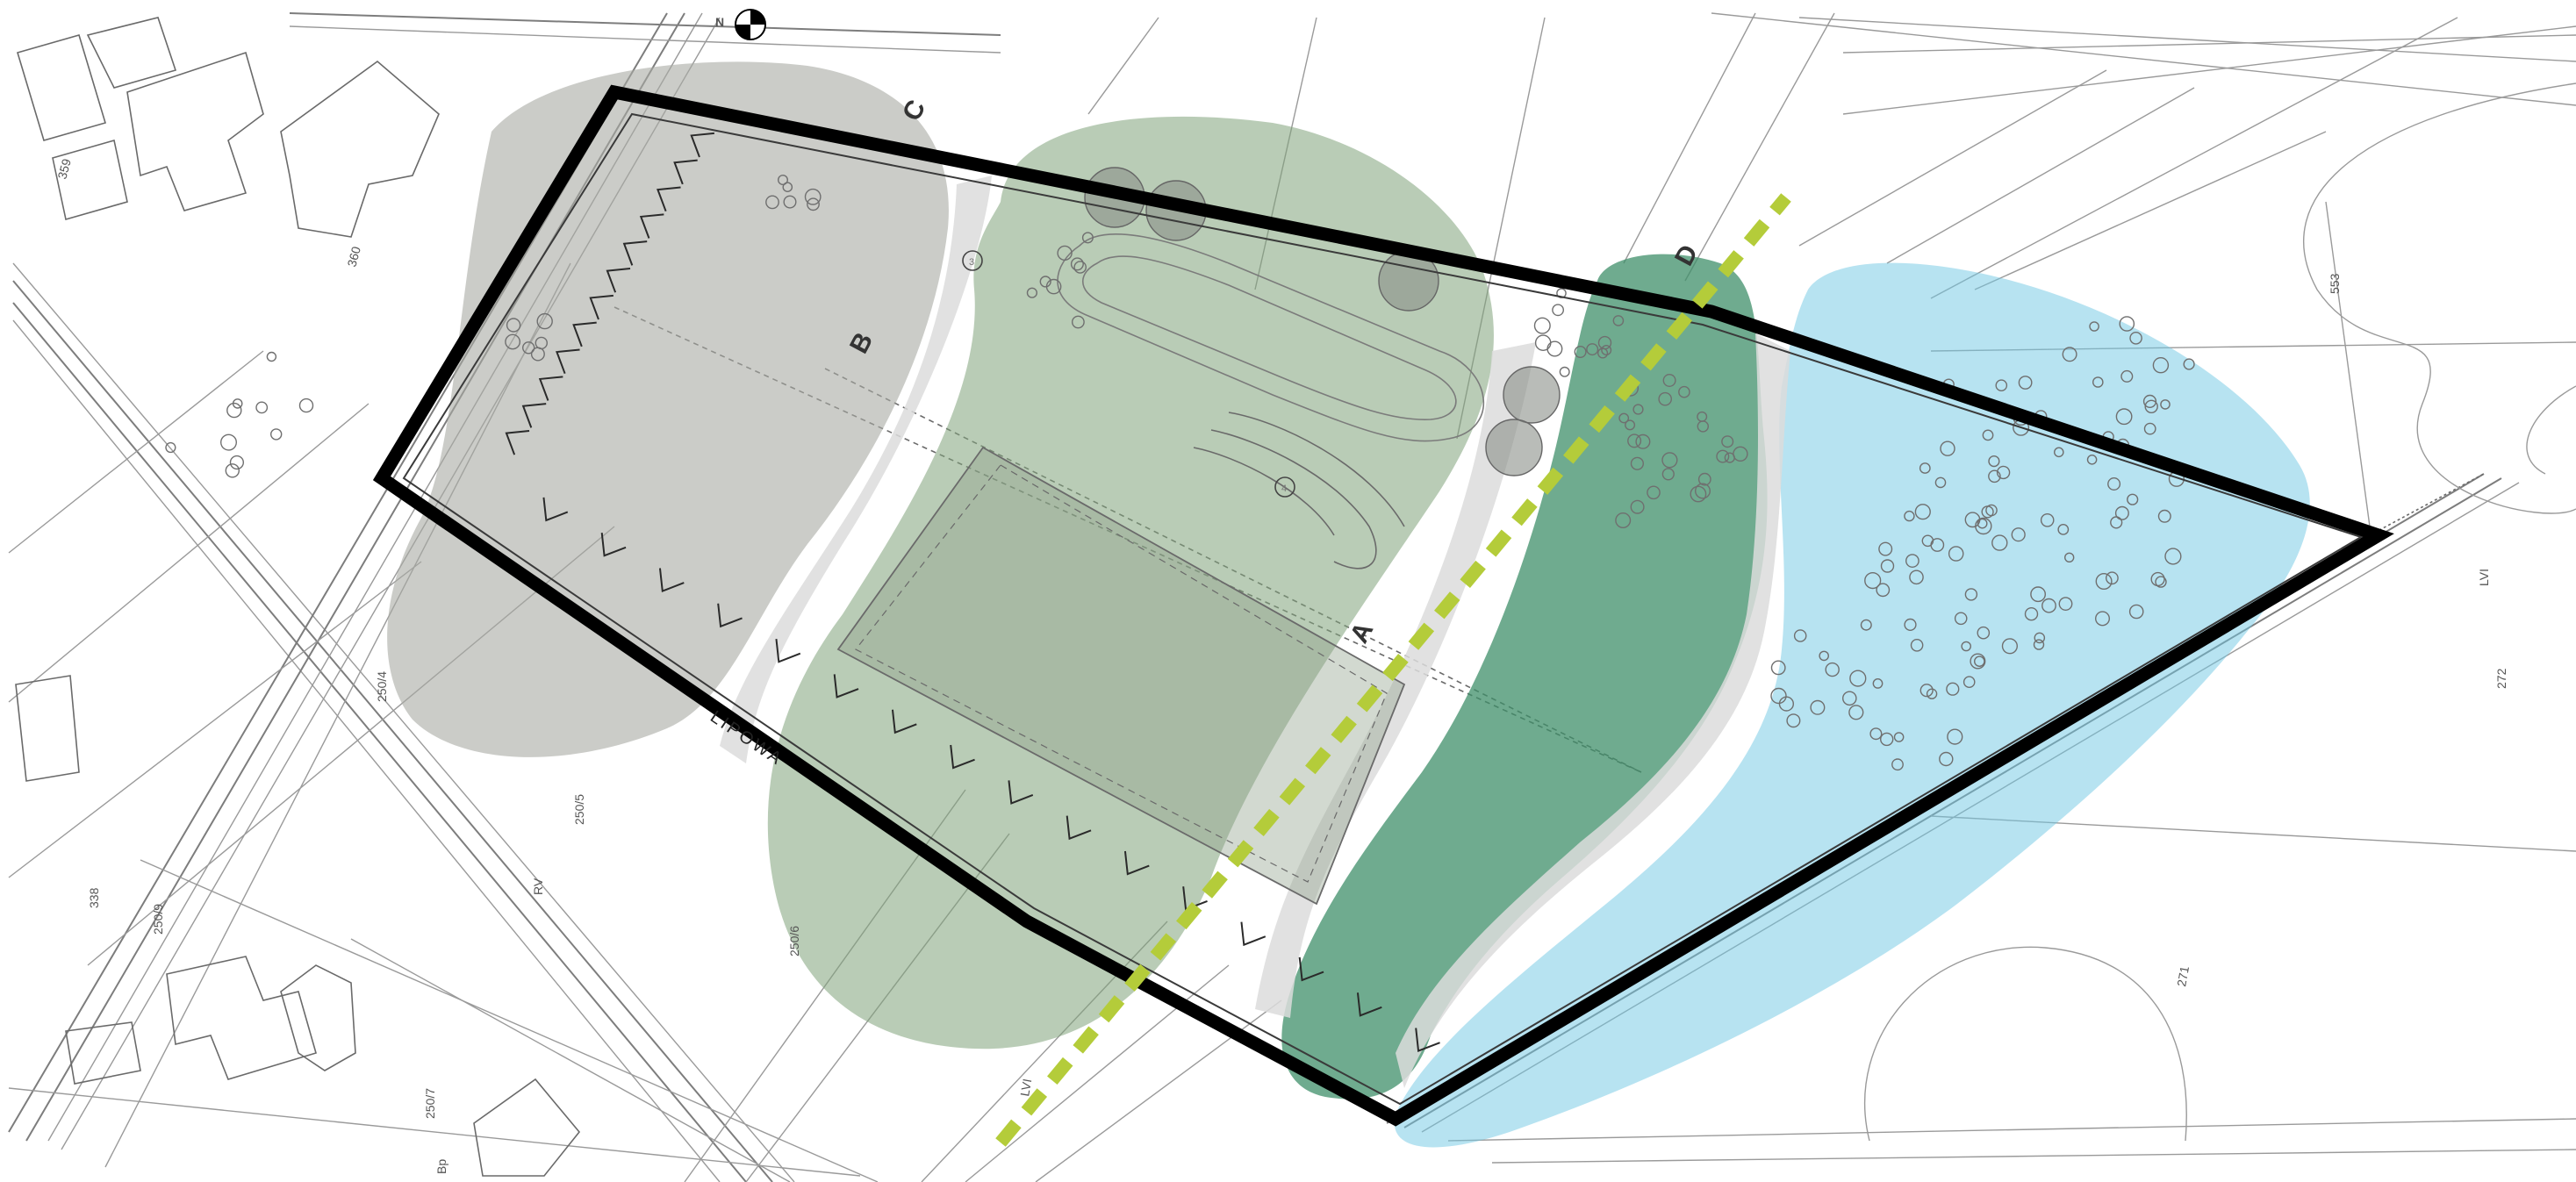  What do you see at coordinates (2501, 678) in the screenshot?
I see `parcel-label: 272` at bounding box center [2501, 678].